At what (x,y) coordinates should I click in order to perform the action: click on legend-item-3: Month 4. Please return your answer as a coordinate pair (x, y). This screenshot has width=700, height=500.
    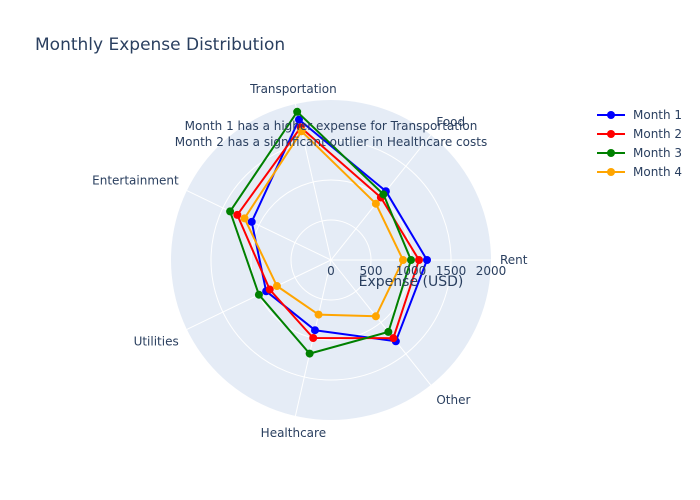
    Looking at the image, I should click on (639, 172).